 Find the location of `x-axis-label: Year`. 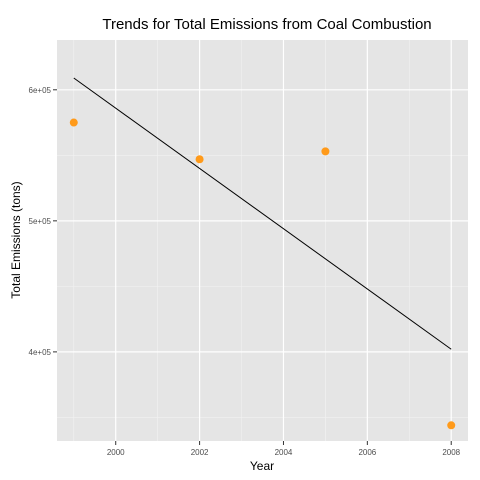

x-axis-label: Year is located at coordinates (262, 466).